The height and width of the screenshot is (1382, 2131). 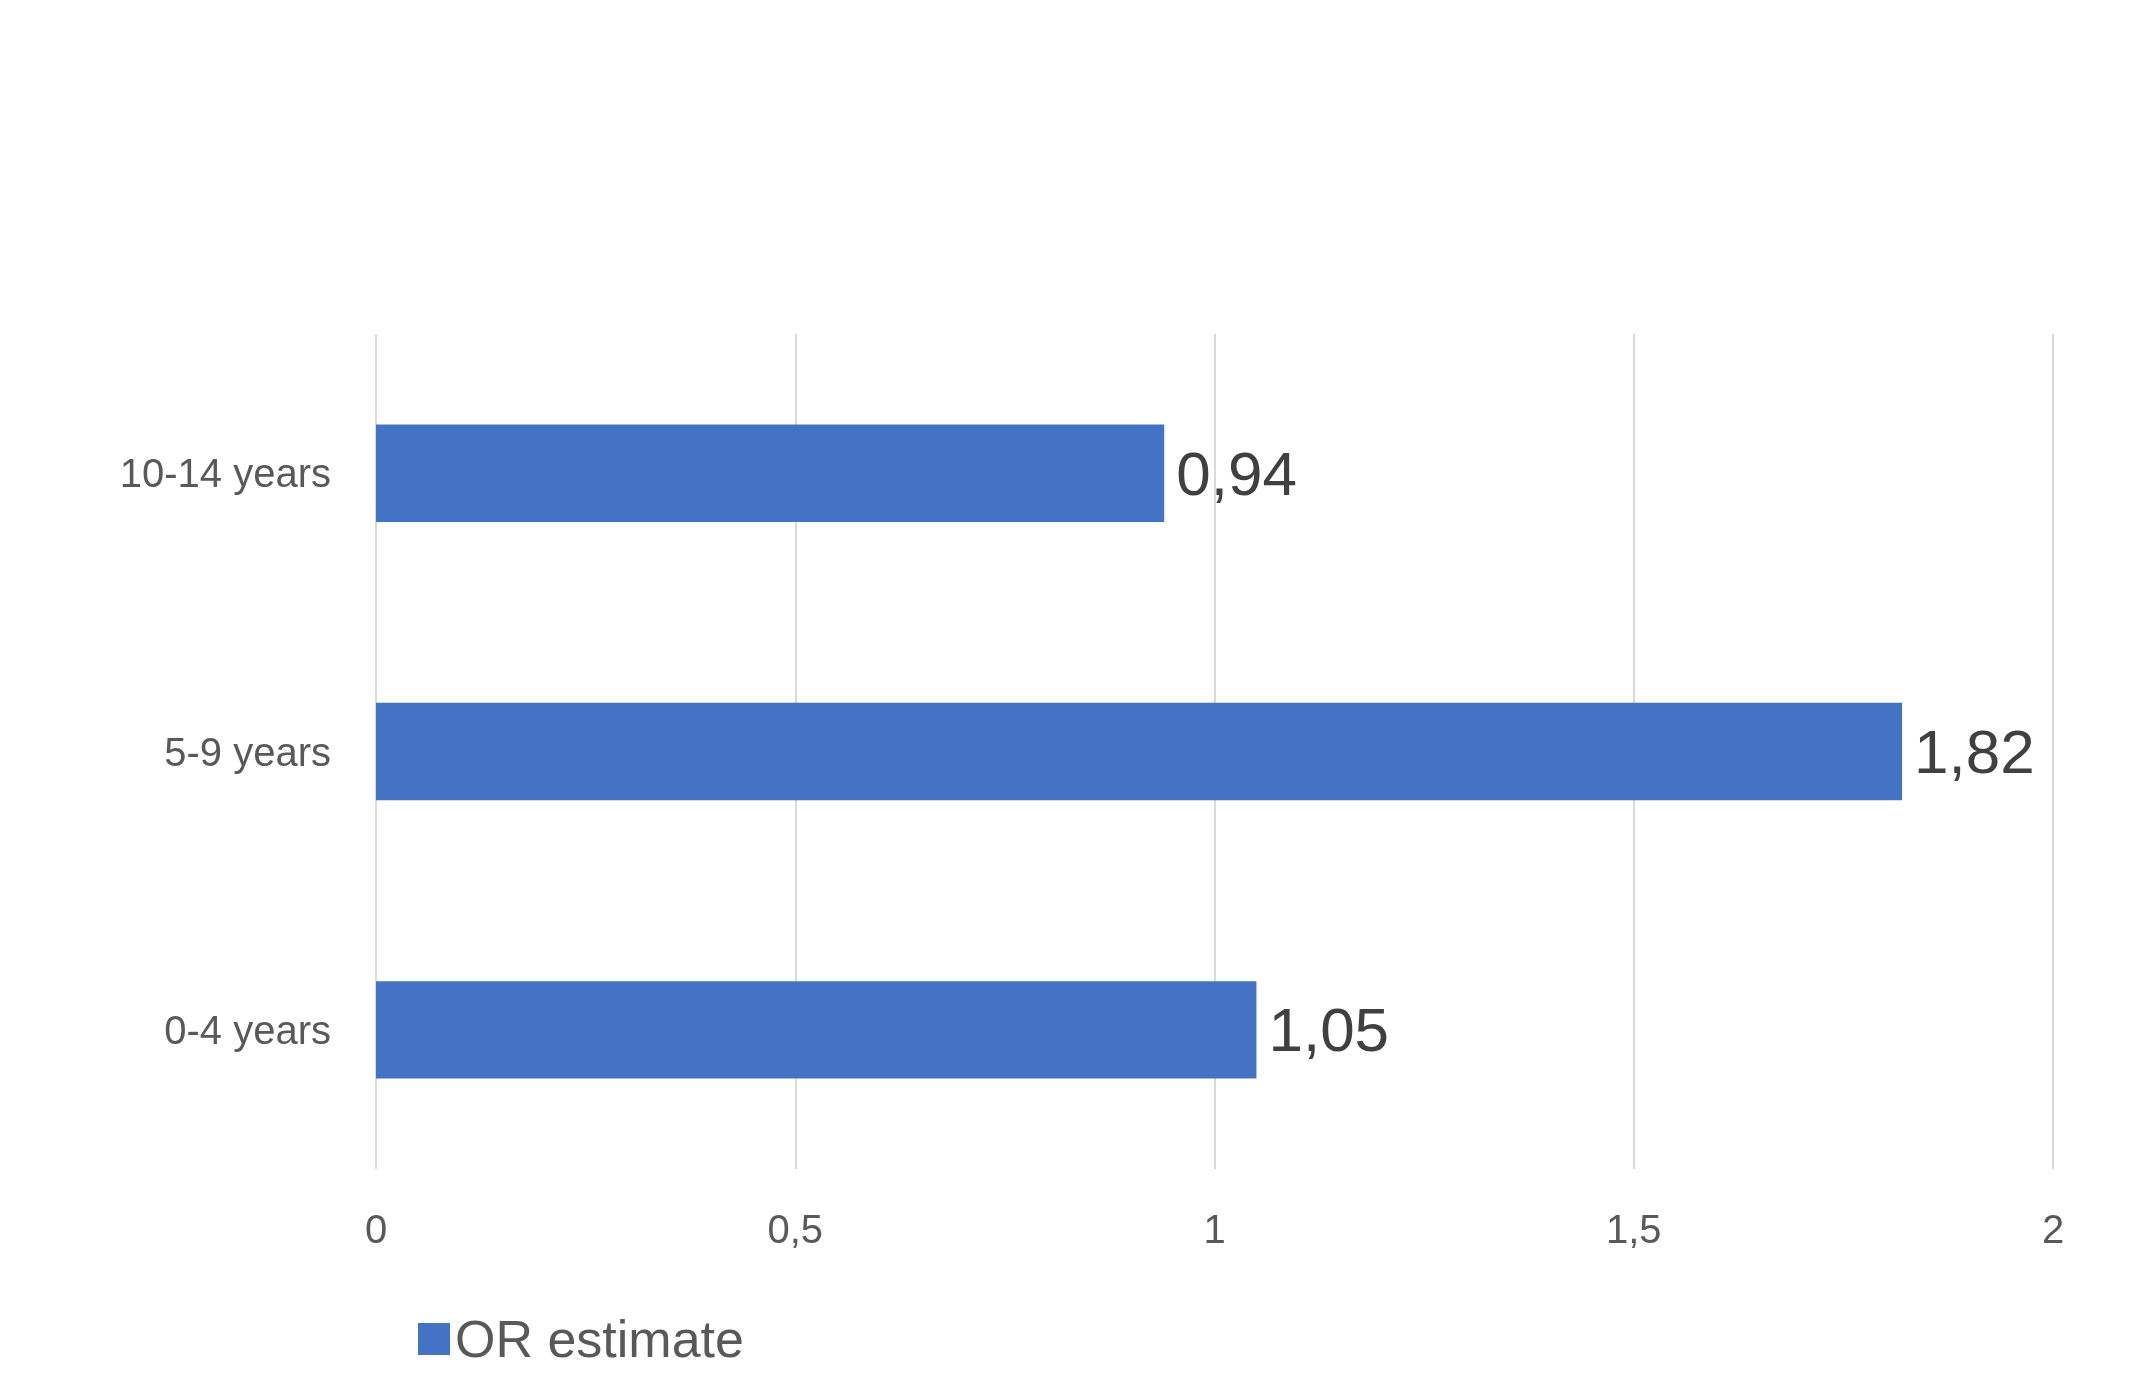 What do you see at coordinates (1214, 1229) in the screenshot?
I see `x-tick-label: 1` at bounding box center [1214, 1229].